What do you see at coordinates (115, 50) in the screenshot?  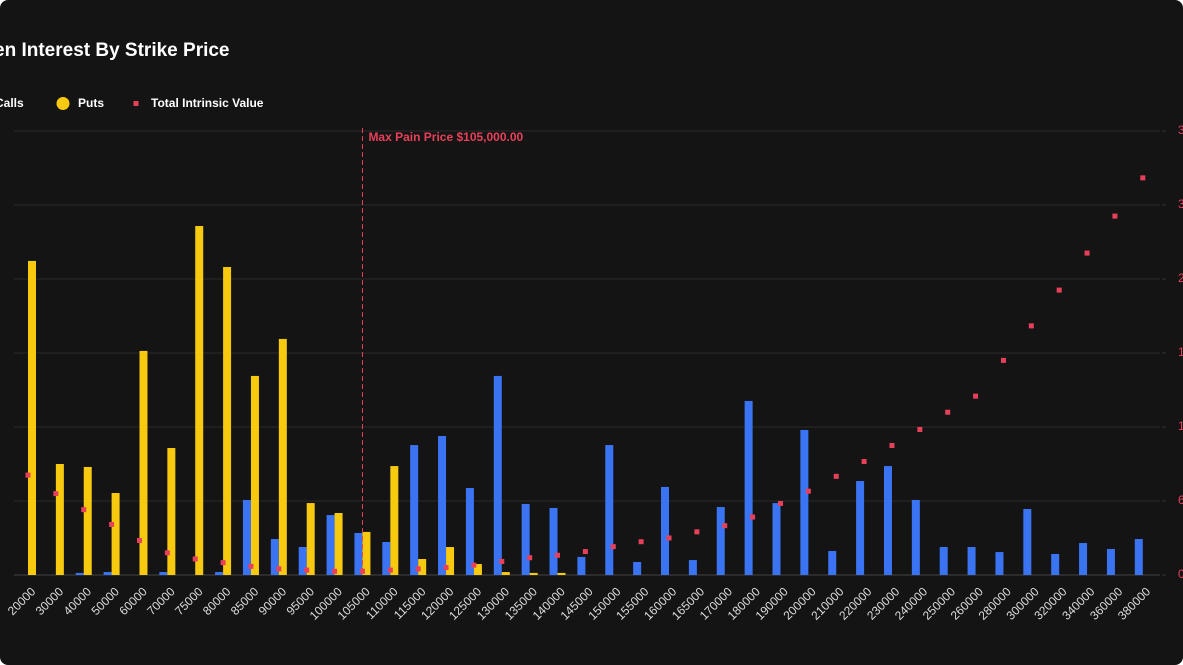 I see `chart-title: en Interest By Strike Price` at bounding box center [115, 50].